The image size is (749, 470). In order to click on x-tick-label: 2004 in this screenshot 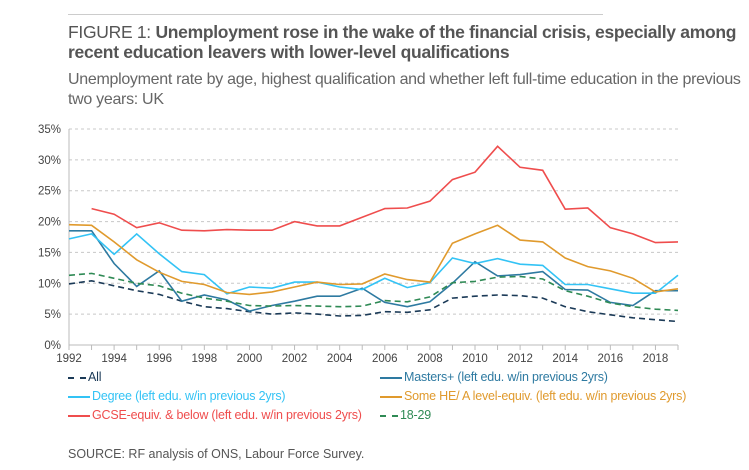, I will do `click(340, 359)`.